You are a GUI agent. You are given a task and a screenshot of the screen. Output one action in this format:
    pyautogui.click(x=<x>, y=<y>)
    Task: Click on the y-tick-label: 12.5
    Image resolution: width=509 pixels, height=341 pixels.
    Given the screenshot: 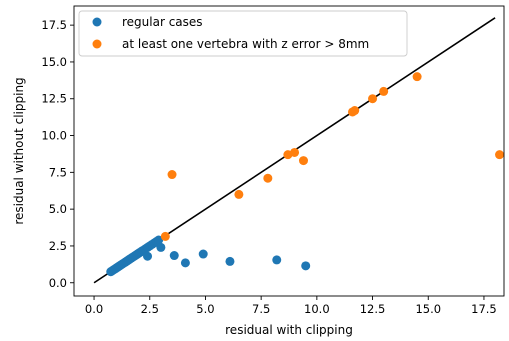 What is the action you would take?
    pyautogui.click(x=54, y=99)
    